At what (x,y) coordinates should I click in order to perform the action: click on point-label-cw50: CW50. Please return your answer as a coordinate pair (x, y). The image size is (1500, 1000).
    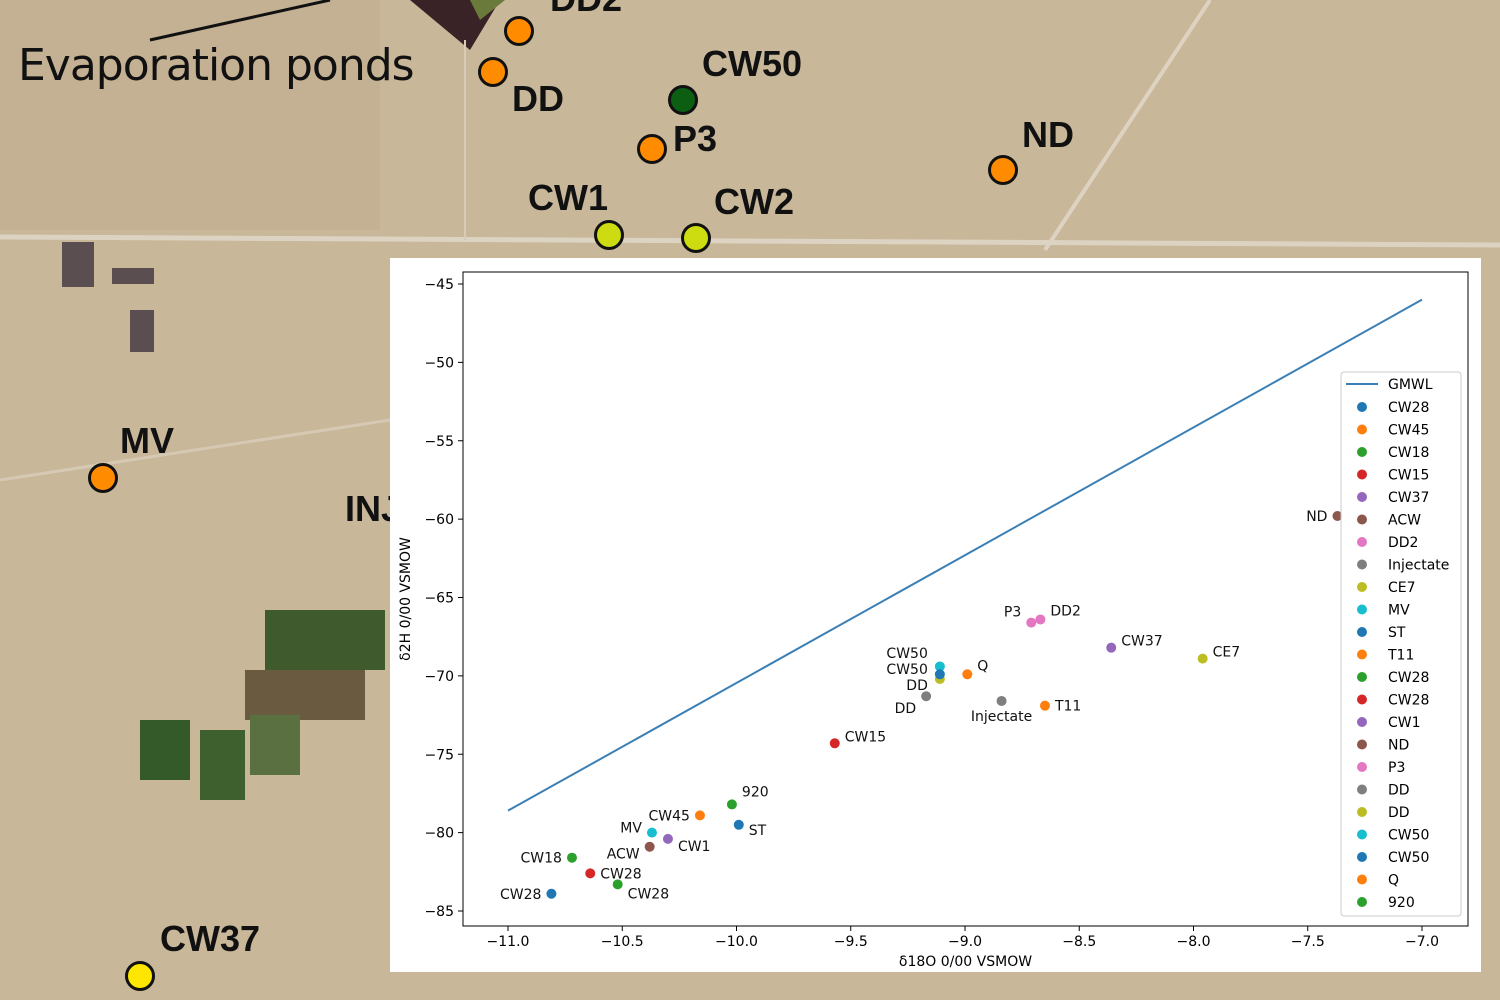
    Looking at the image, I should click on (906, 654).